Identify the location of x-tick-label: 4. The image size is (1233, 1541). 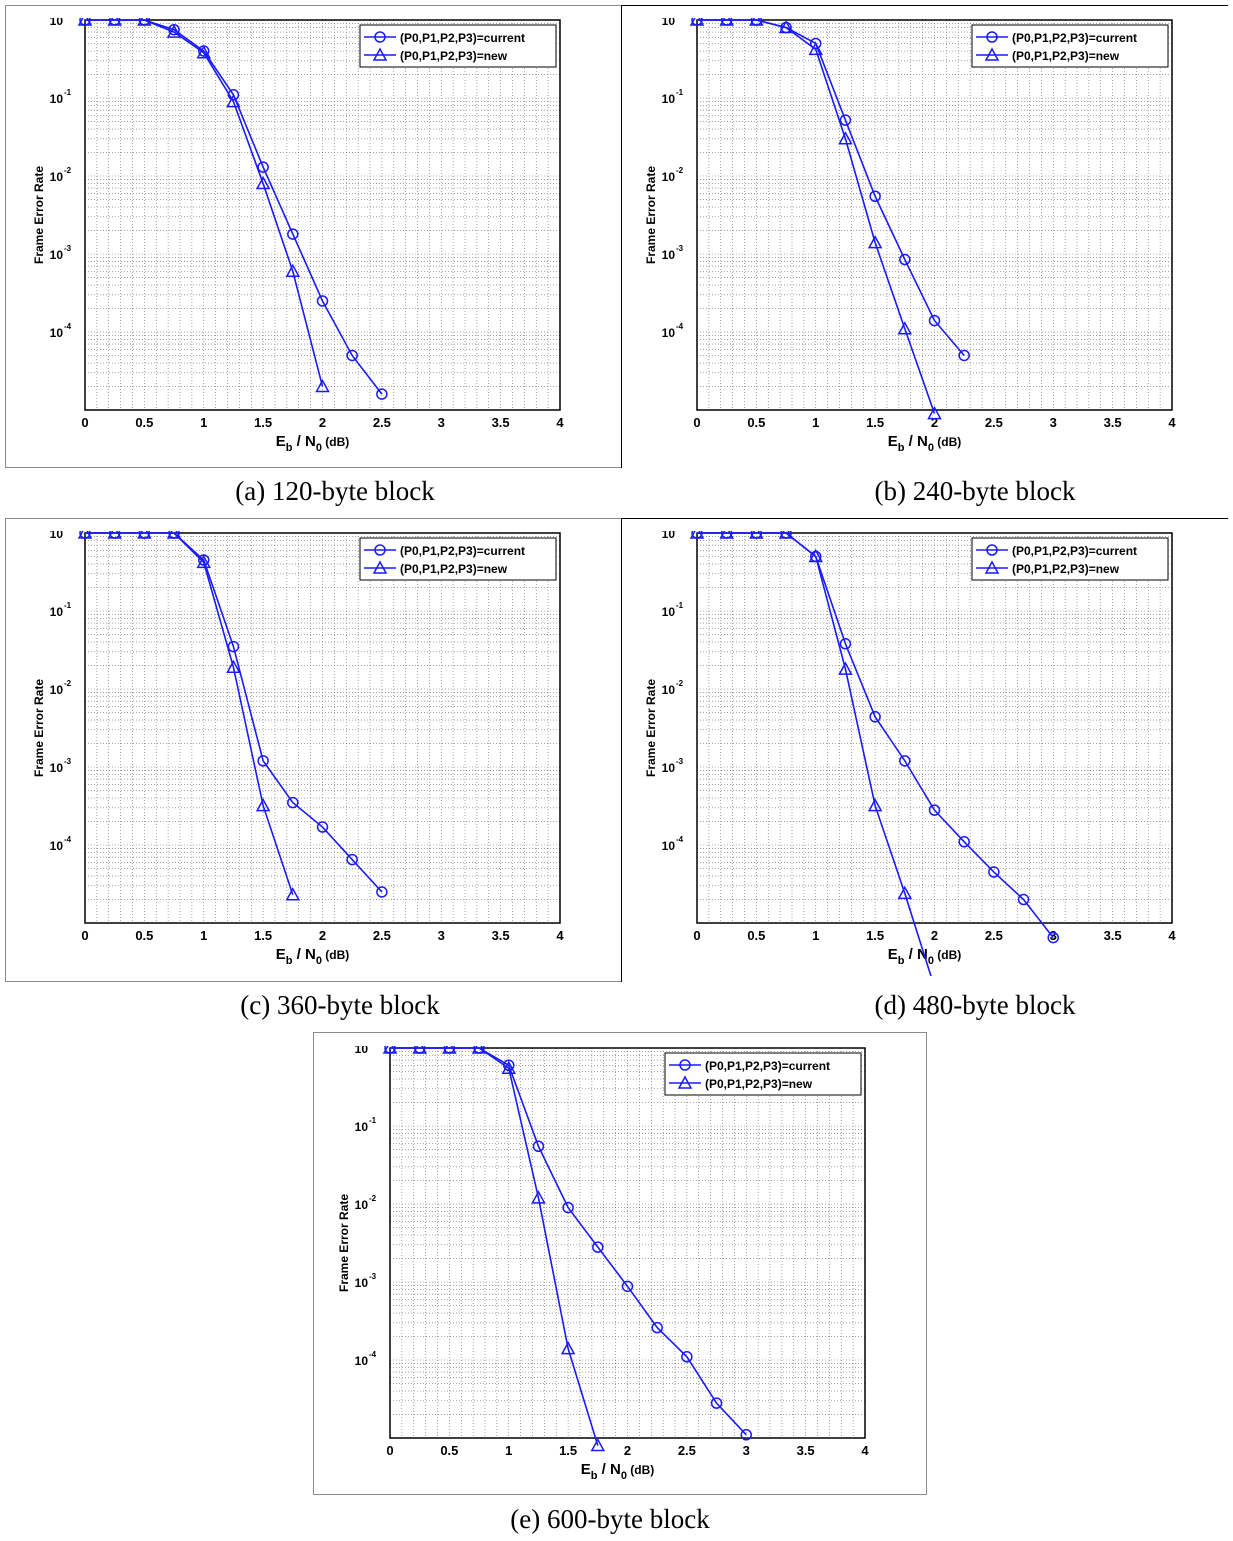
(560, 935).